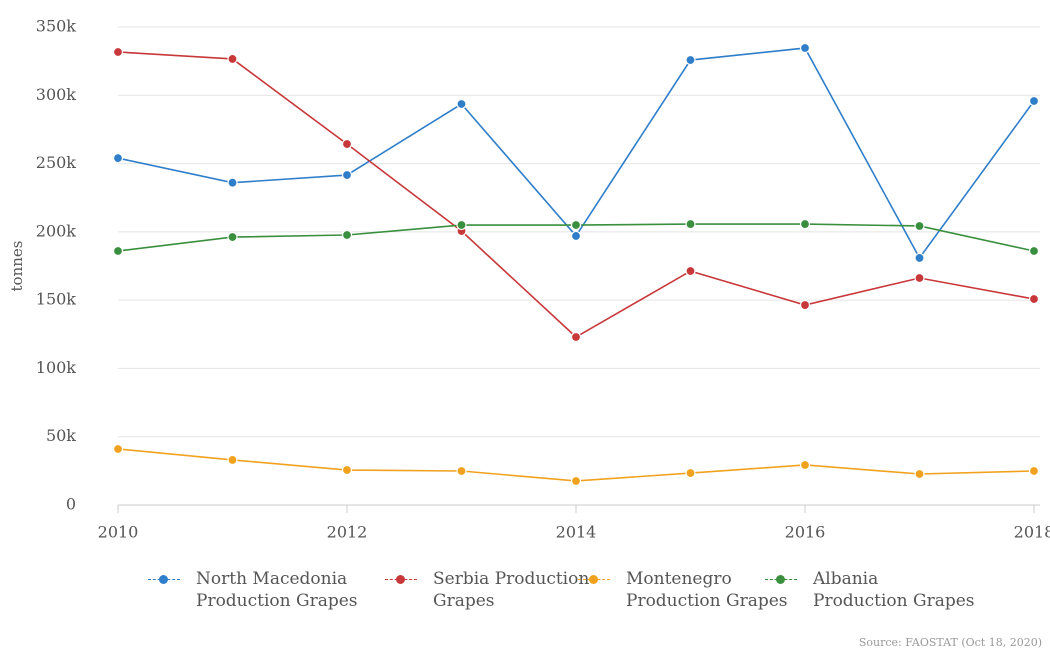  I want to click on legend-label: Serbia Production Grapes, so click(511, 590).